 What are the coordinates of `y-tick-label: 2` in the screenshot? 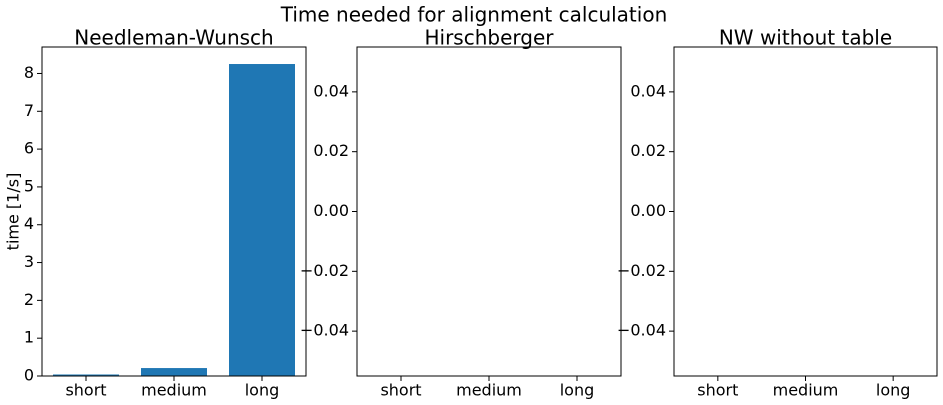 It's located at (29, 299).